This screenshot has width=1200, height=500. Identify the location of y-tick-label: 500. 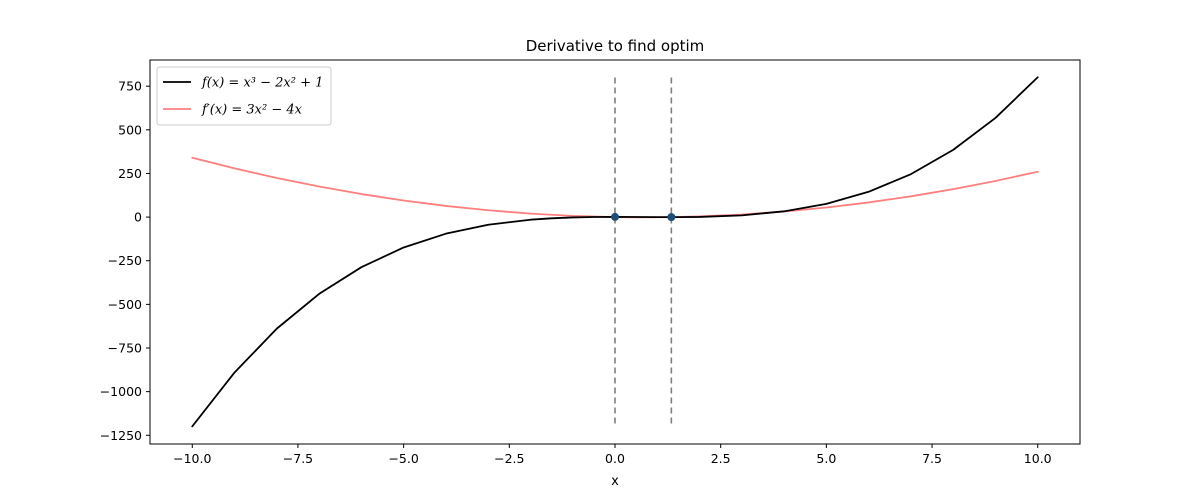
(130, 129).